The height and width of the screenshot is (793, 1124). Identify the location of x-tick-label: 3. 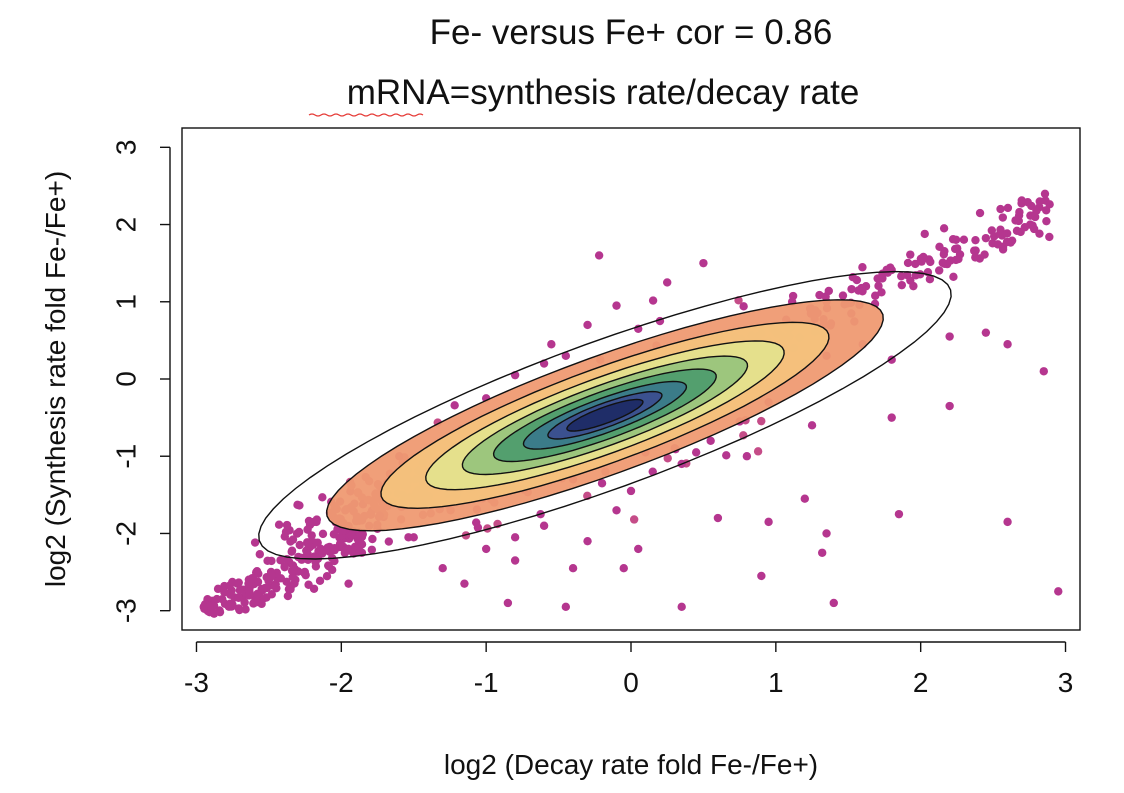
(1066, 682).